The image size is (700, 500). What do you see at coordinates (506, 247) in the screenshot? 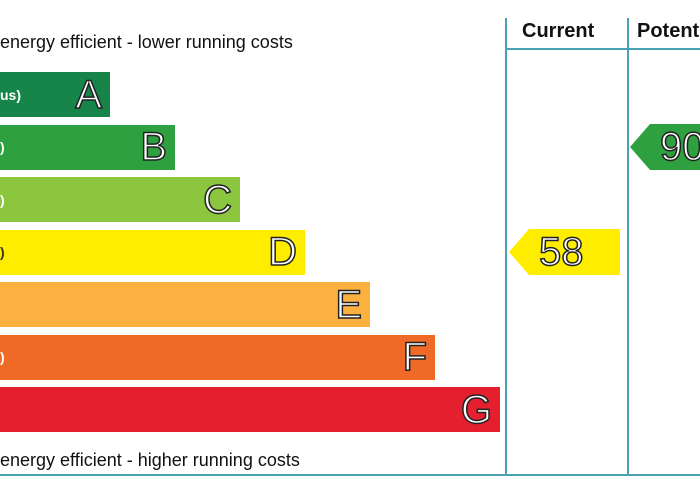
I see `divider-current-left` at bounding box center [506, 247].